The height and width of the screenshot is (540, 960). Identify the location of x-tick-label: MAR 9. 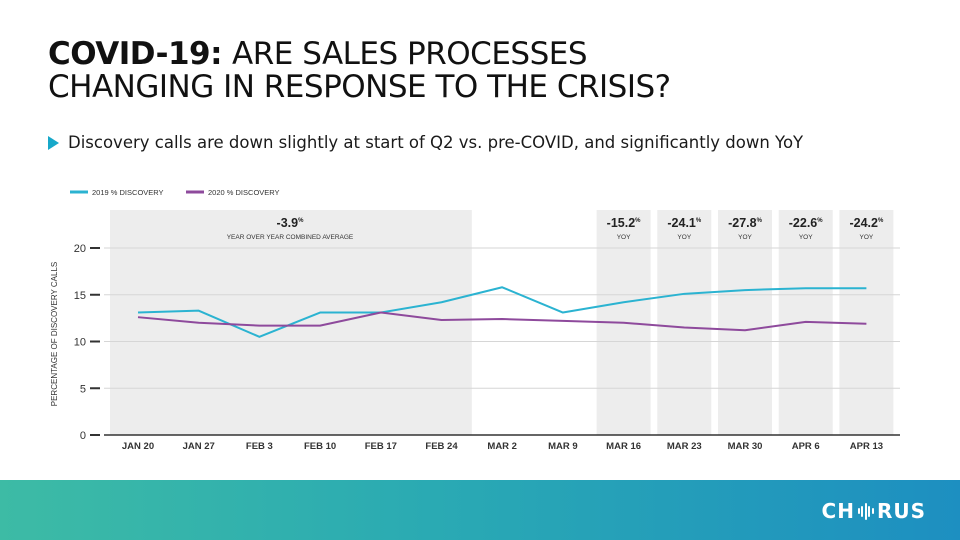
(563, 446).